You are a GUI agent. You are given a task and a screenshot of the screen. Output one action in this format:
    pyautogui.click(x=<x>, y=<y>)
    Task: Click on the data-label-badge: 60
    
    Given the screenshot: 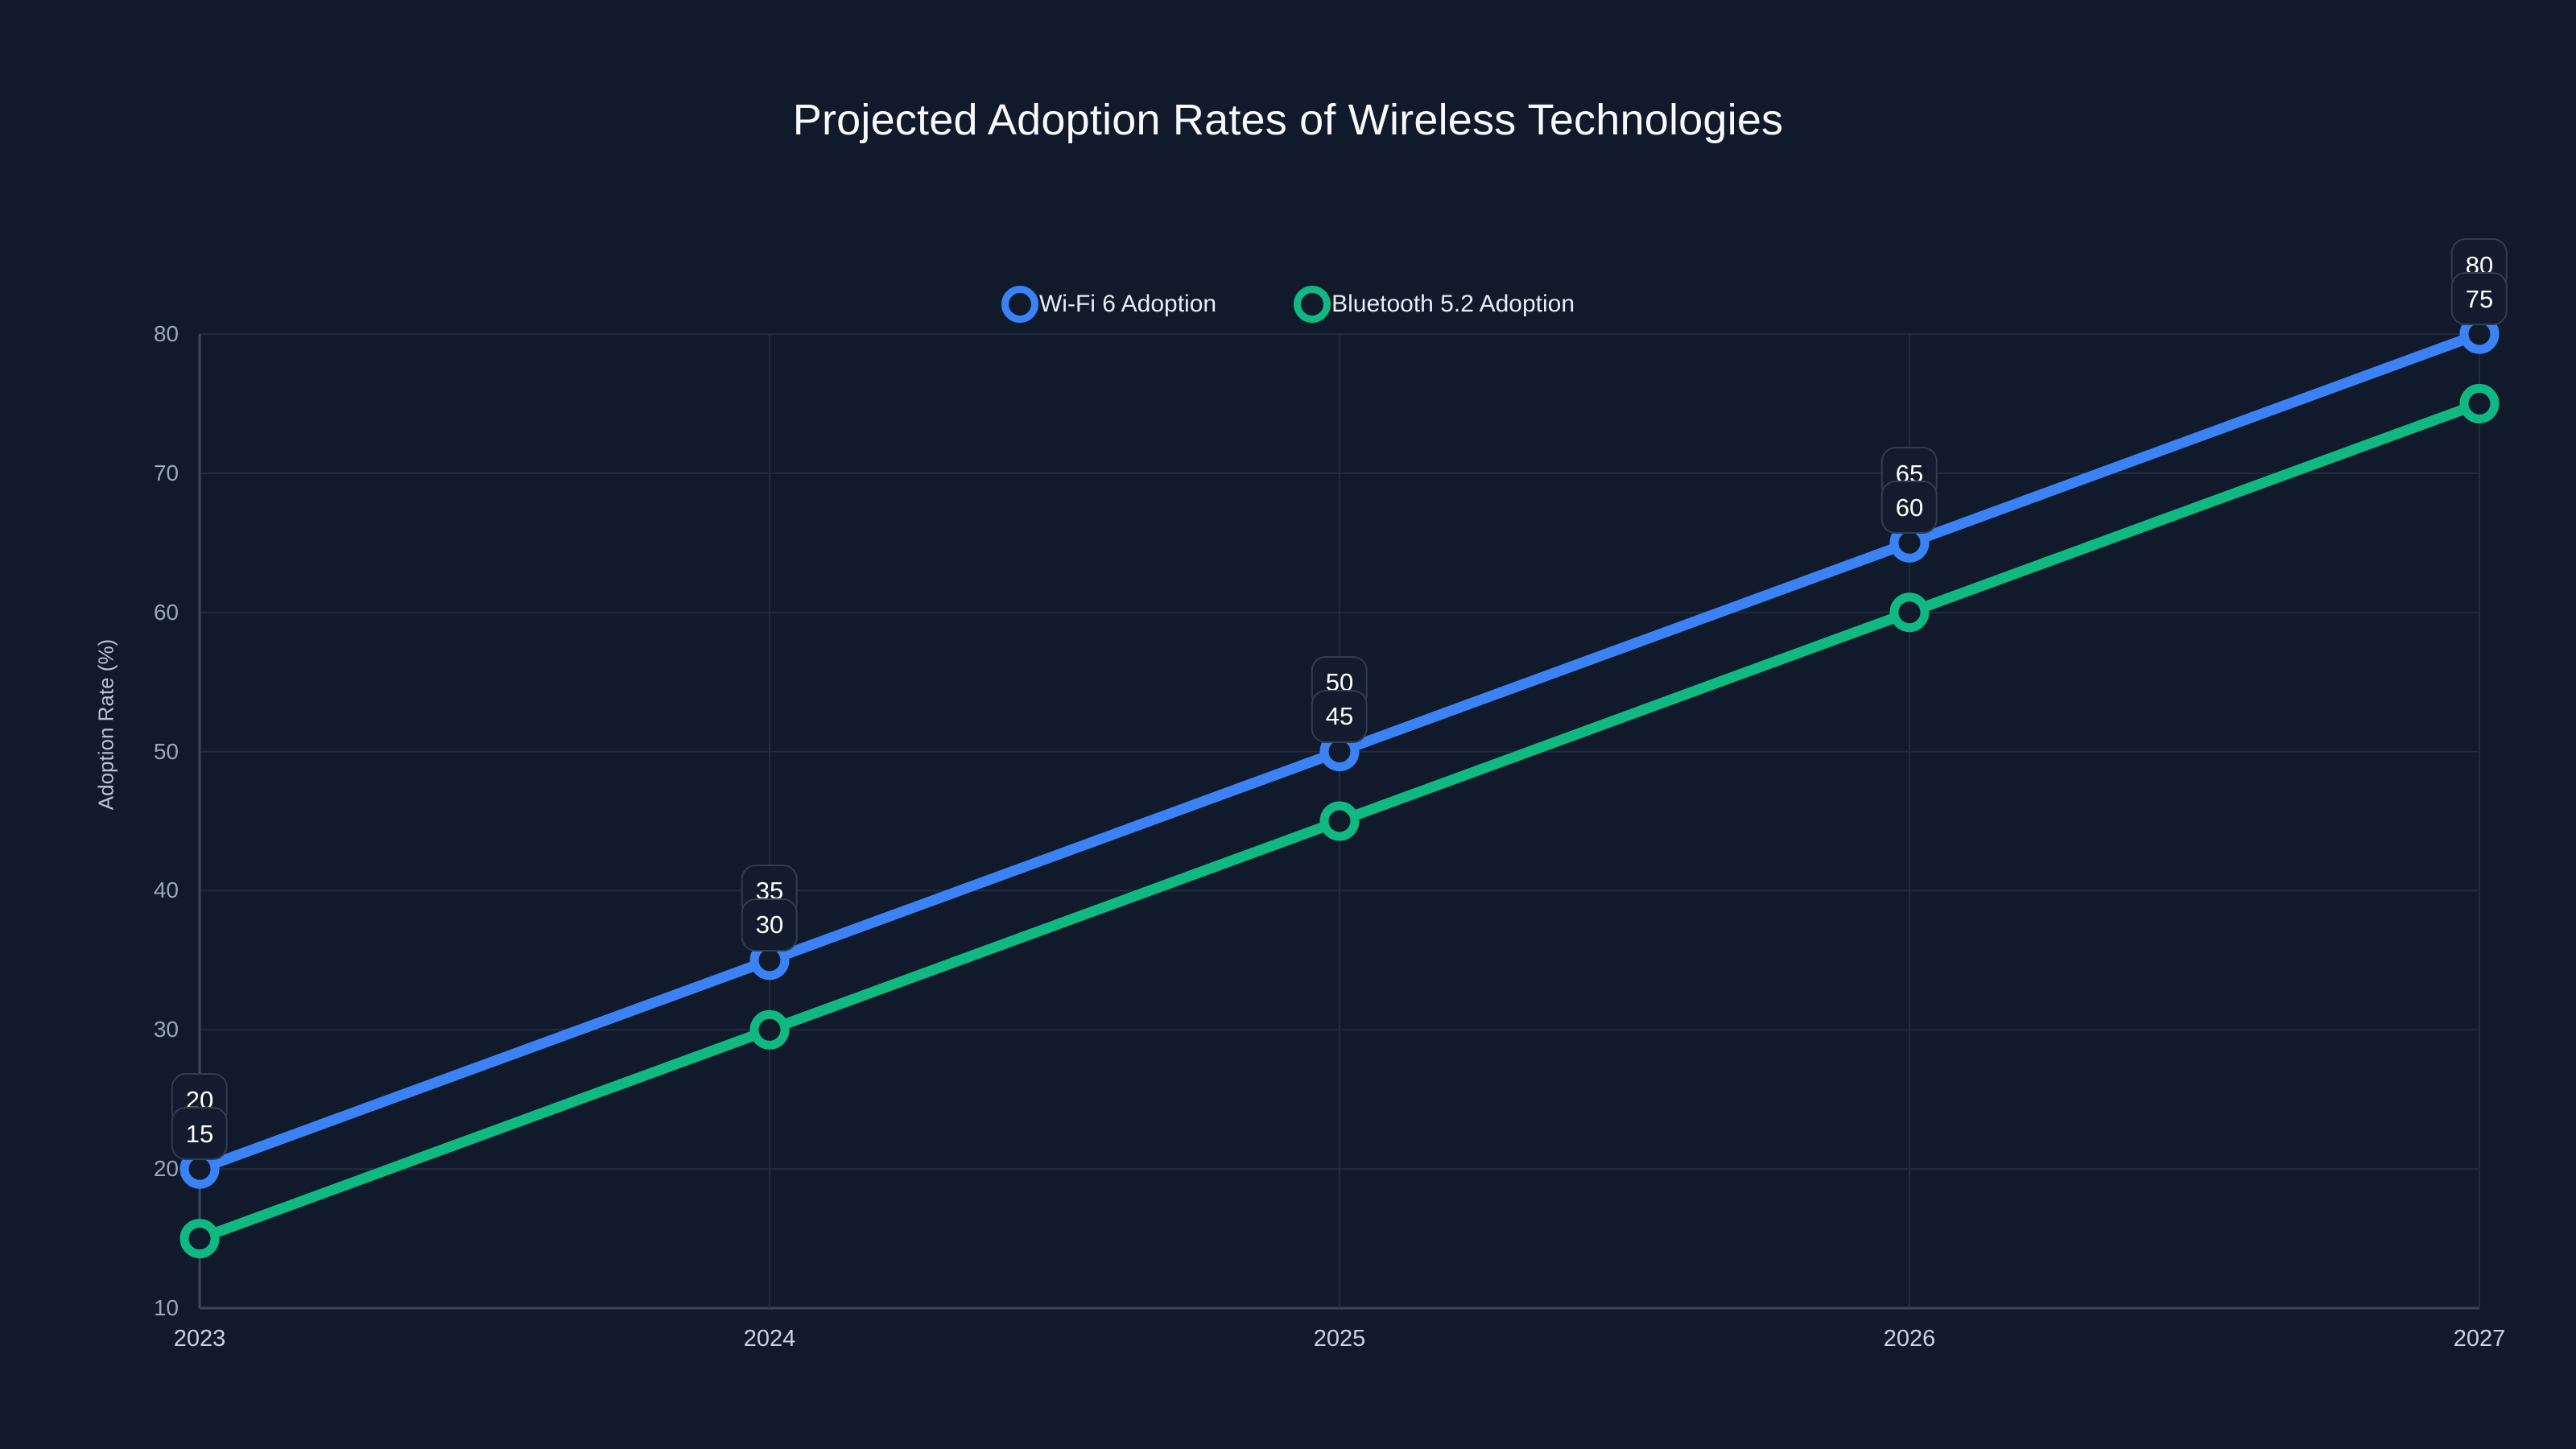 What is the action you would take?
    pyautogui.click(x=1909, y=508)
    